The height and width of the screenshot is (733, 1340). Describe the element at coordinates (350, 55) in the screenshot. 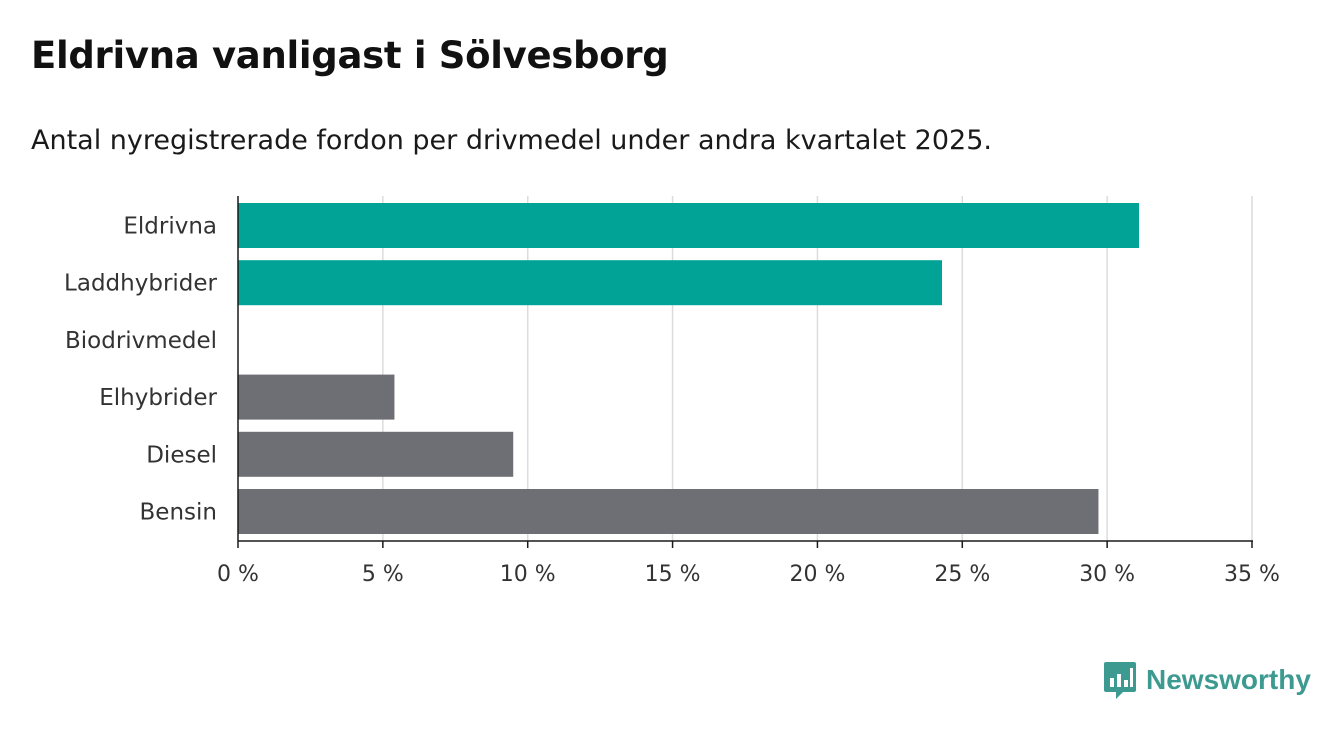

I see `chart-title: Eldrivna vanligast i Sölvesborg` at that location.